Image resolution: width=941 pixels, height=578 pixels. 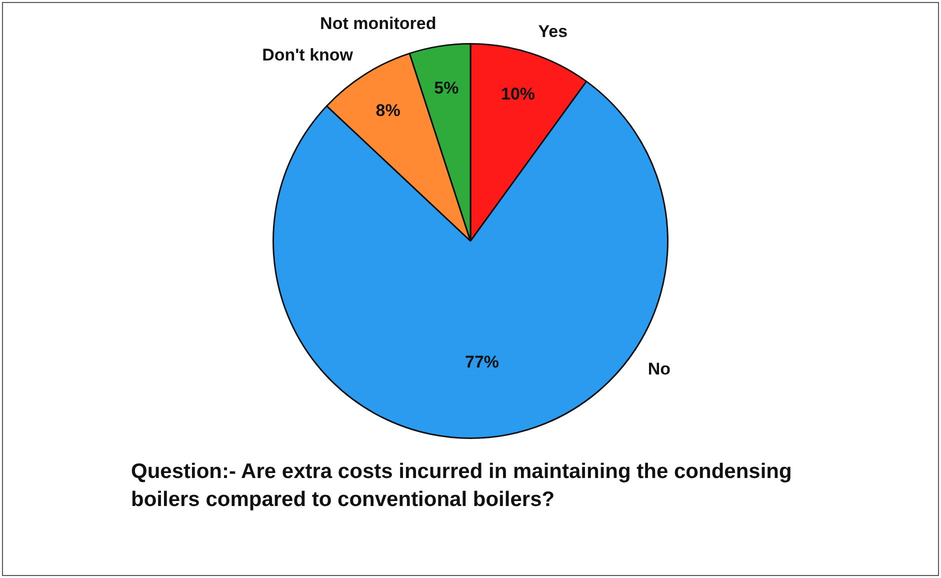 I want to click on data-label: 77%, so click(x=482, y=362).